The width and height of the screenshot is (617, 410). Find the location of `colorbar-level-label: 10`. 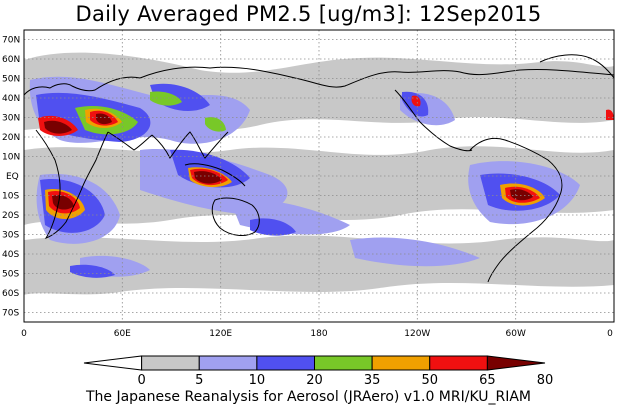

colorbar-level-label: 10 is located at coordinates (257, 380).